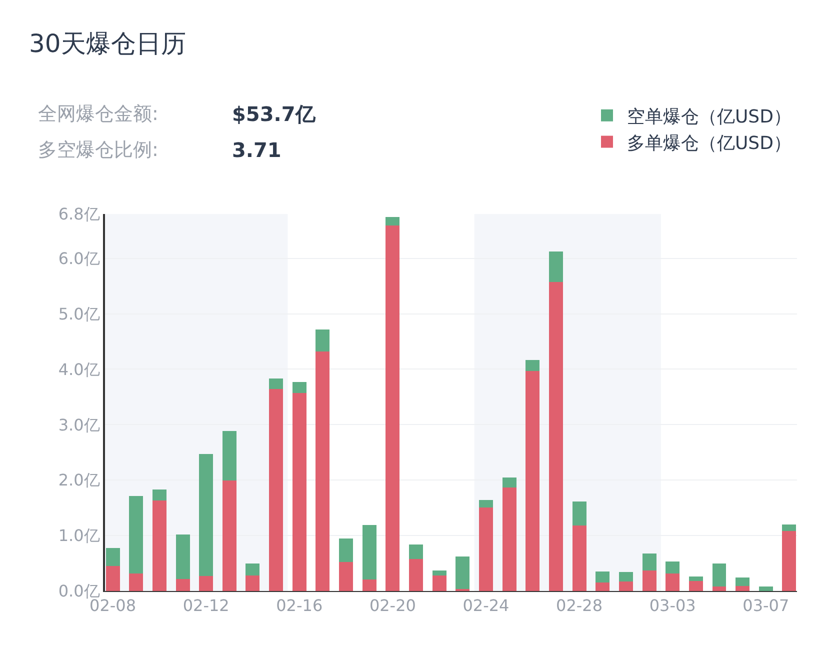 The height and width of the screenshot is (665, 828). What do you see at coordinates (709, 143) in the screenshot?
I see `legend-label: 多单爆仓（亿USD）` at bounding box center [709, 143].